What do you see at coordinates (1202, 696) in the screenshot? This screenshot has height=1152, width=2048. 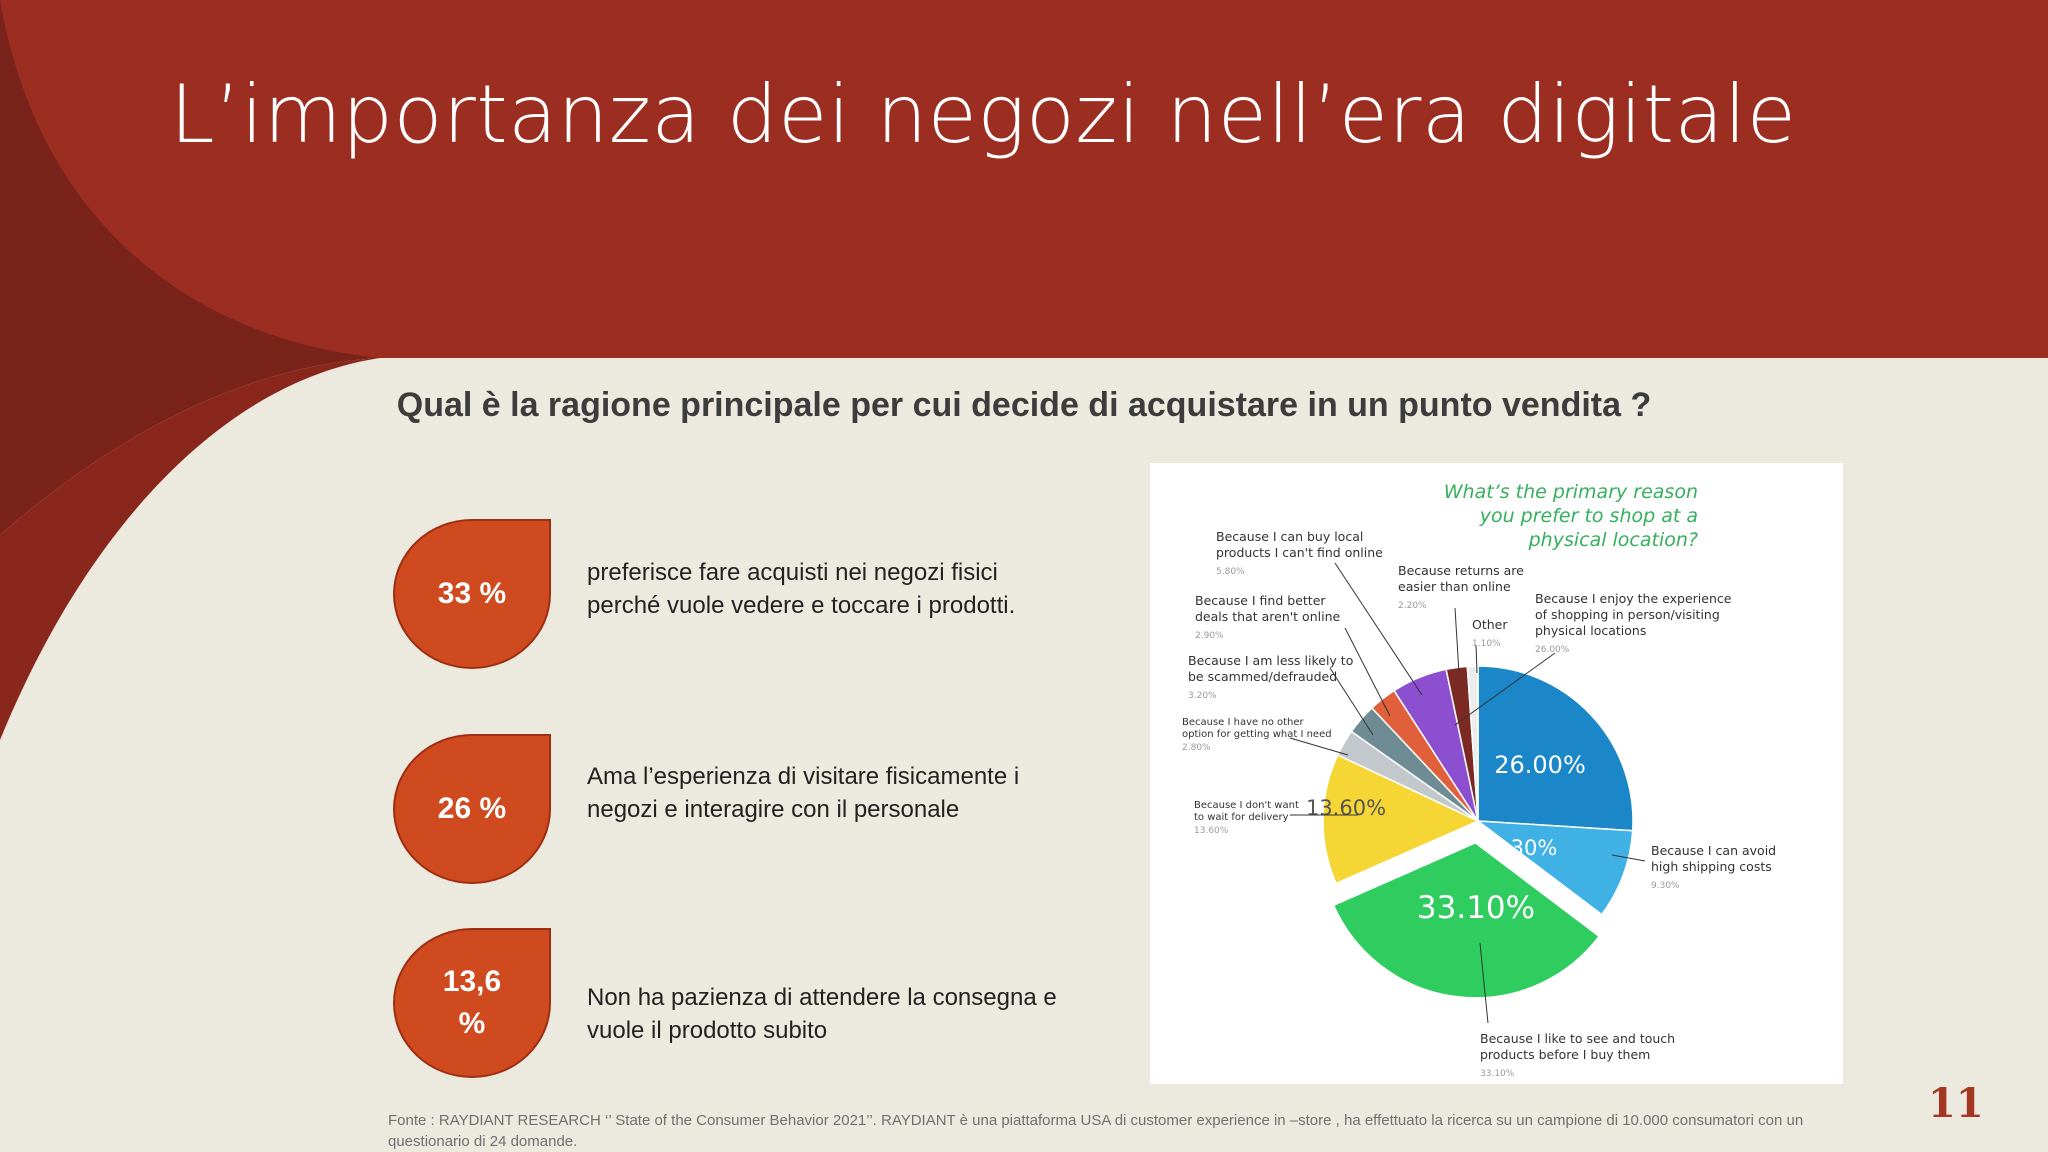 I see `callout-percent: 3.20%` at bounding box center [1202, 696].